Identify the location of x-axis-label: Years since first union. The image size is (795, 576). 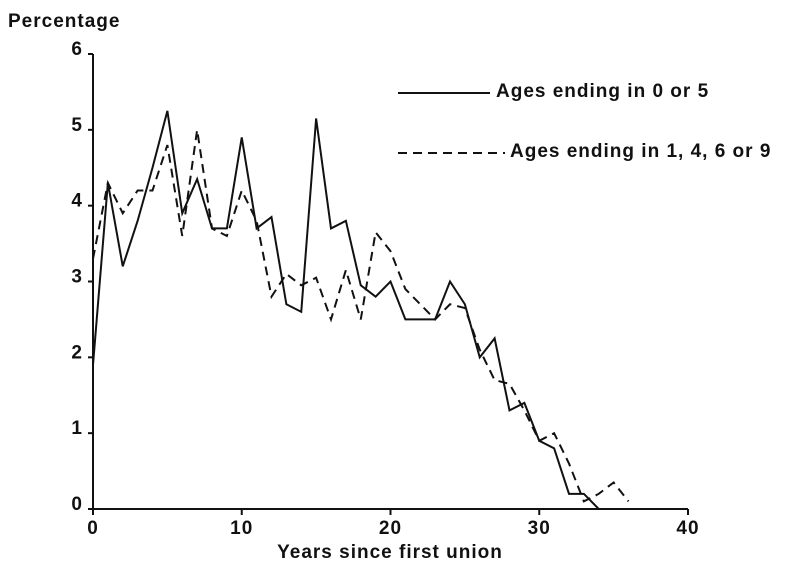
(390, 552).